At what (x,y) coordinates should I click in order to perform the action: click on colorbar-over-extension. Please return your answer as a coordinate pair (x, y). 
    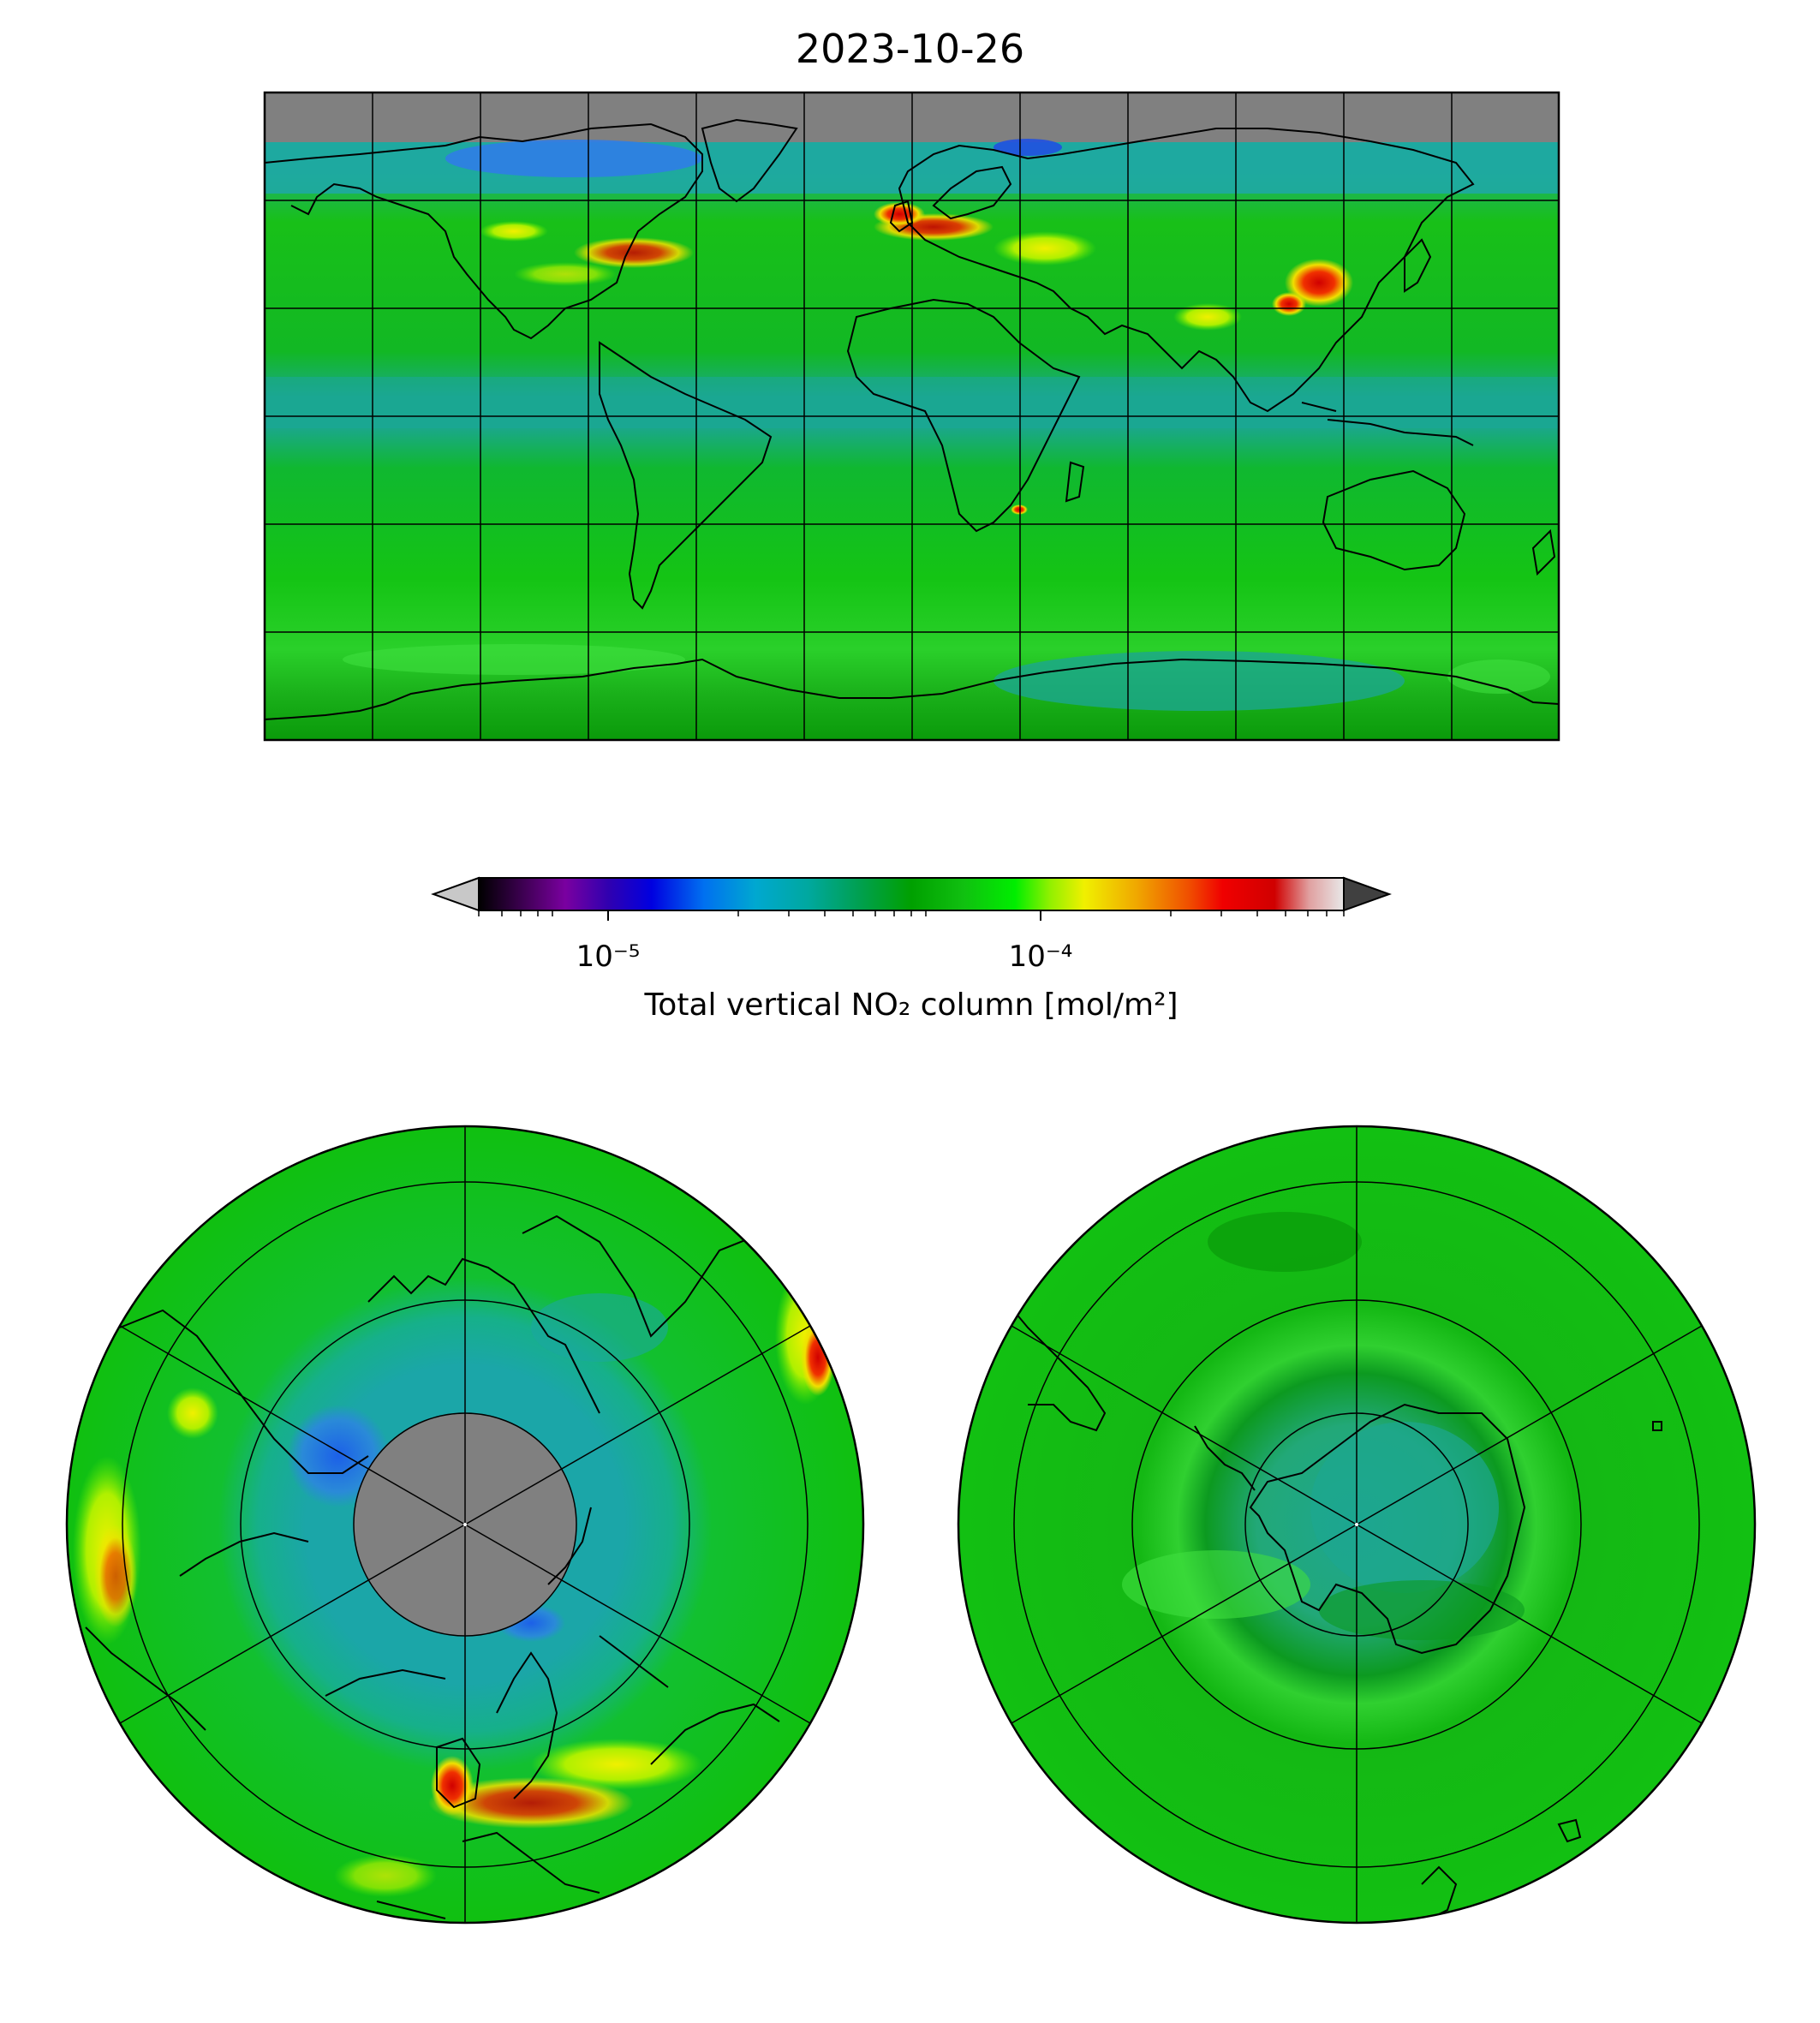
    Looking at the image, I should click on (1367, 894).